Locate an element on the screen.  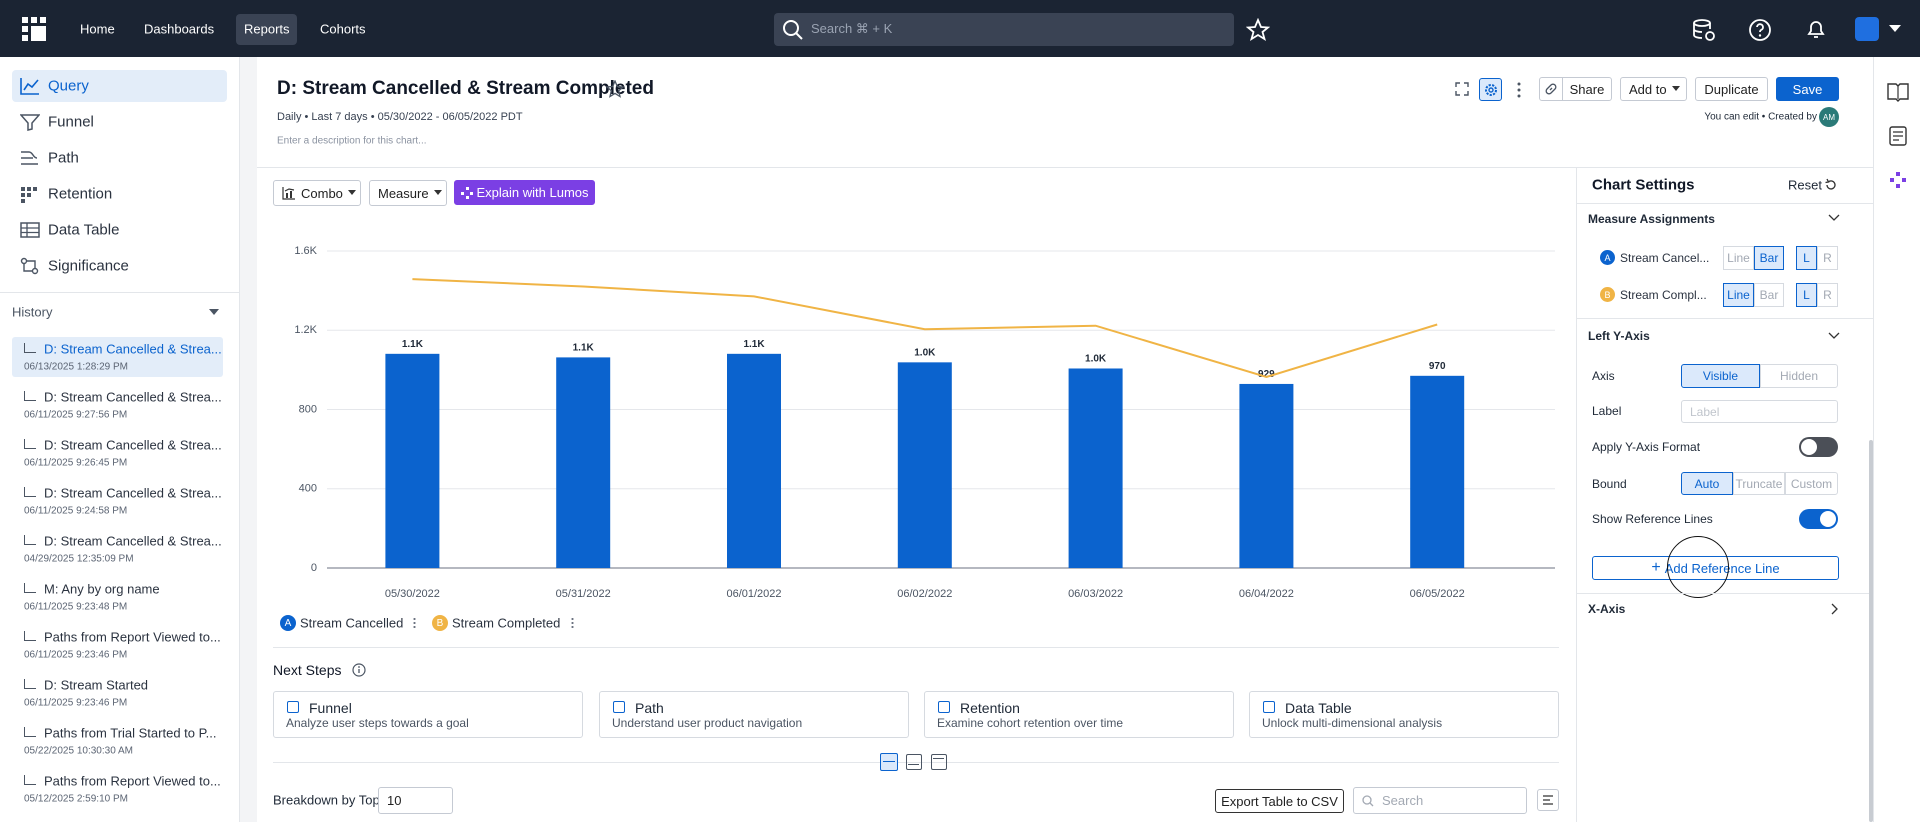
reset-icon is located at coordinates (1831, 185).